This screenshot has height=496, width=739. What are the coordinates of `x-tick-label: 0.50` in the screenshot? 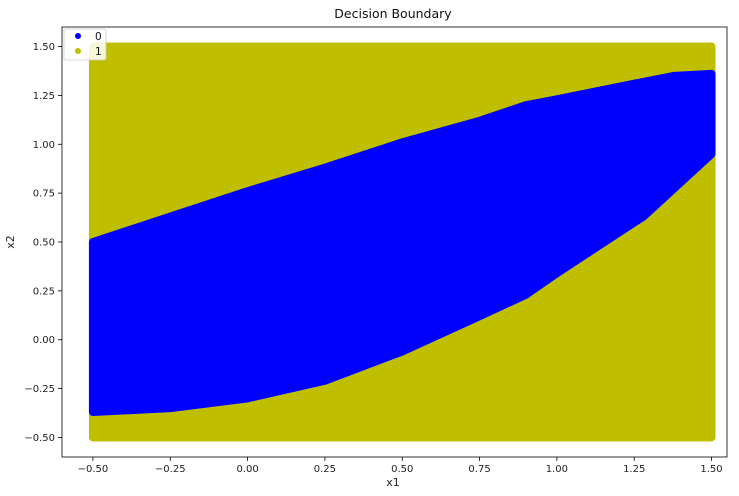 It's located at (402, 469).